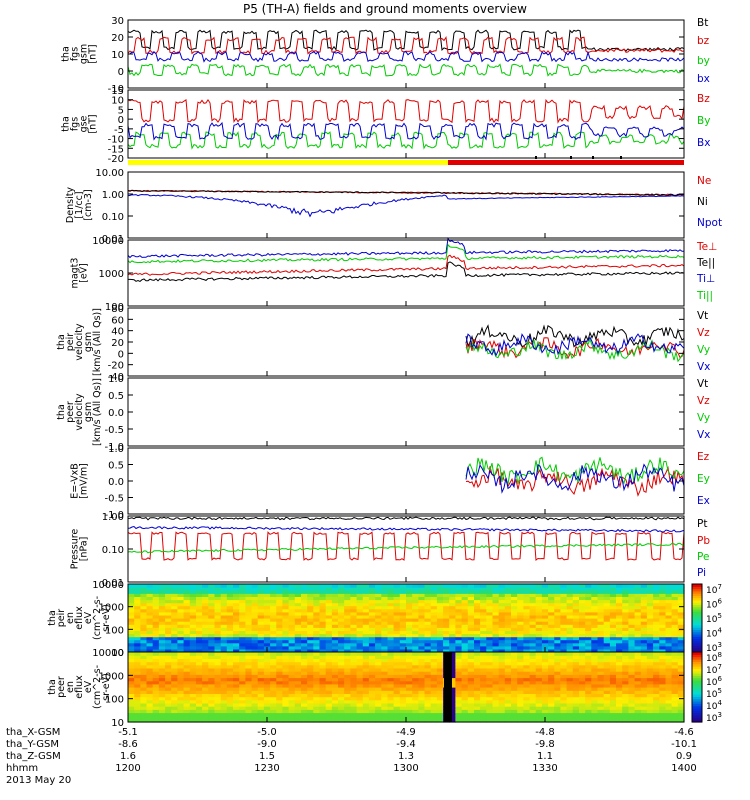  I want to click on x-axis-value: 1400, so click(683, 768).